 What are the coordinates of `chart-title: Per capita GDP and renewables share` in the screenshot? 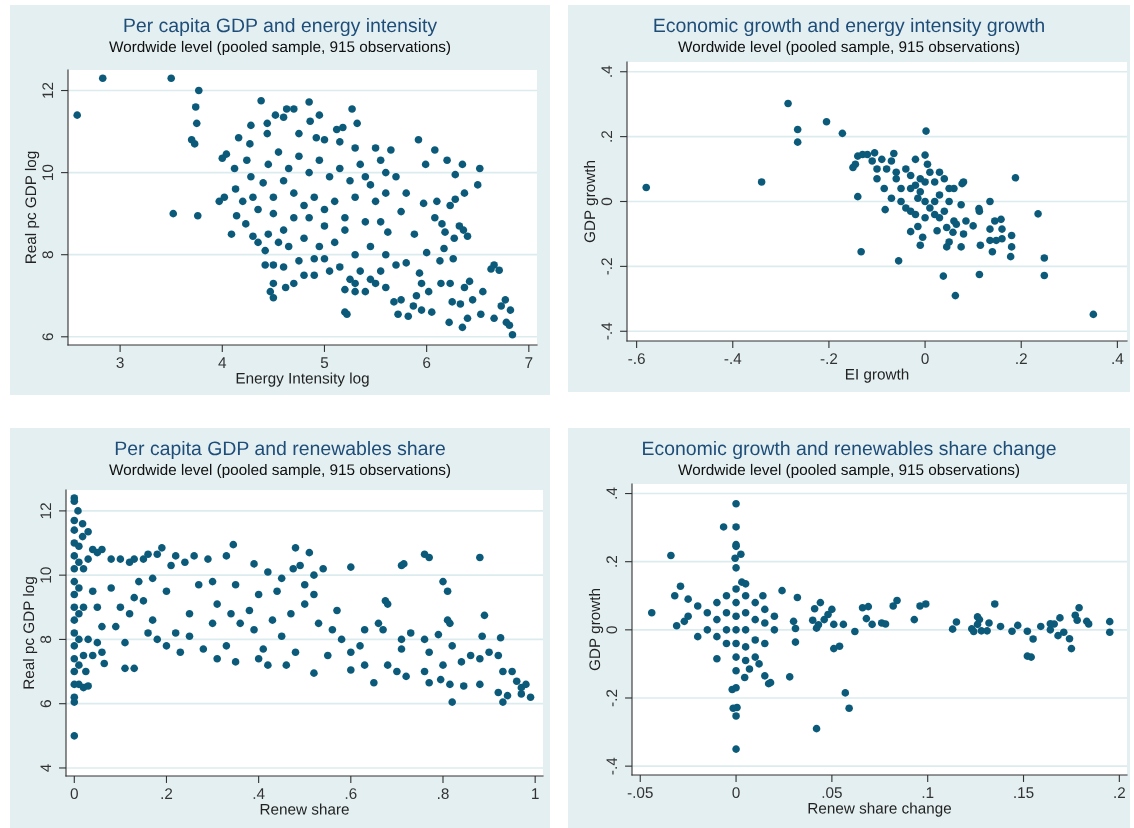 It's located at (280, 450).